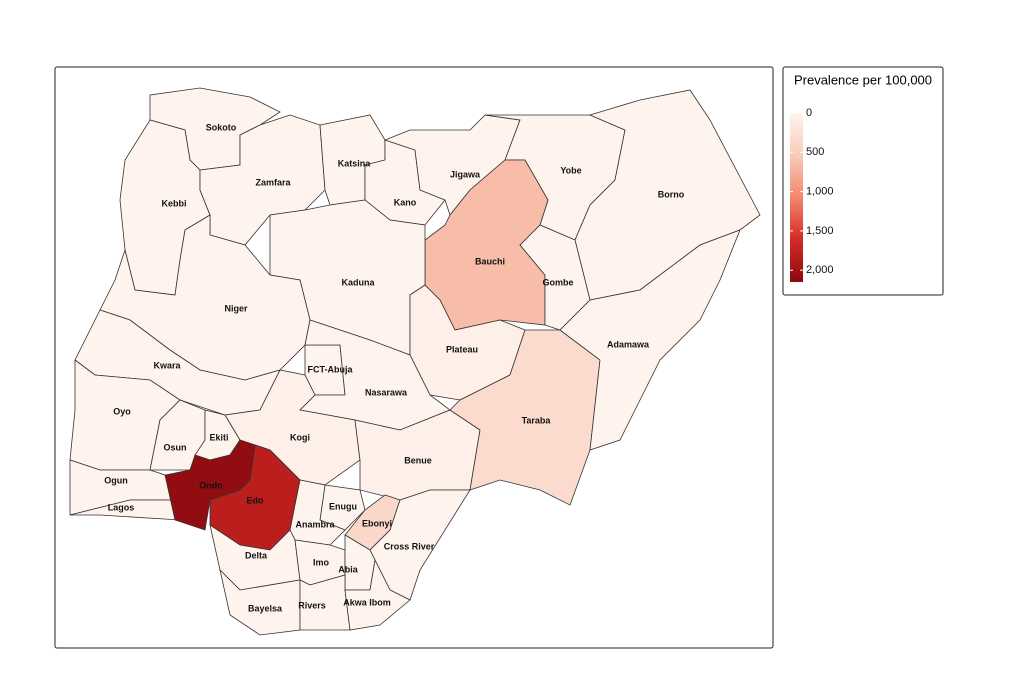  I want to click on state-label: Ekiti, so click(218, 437).